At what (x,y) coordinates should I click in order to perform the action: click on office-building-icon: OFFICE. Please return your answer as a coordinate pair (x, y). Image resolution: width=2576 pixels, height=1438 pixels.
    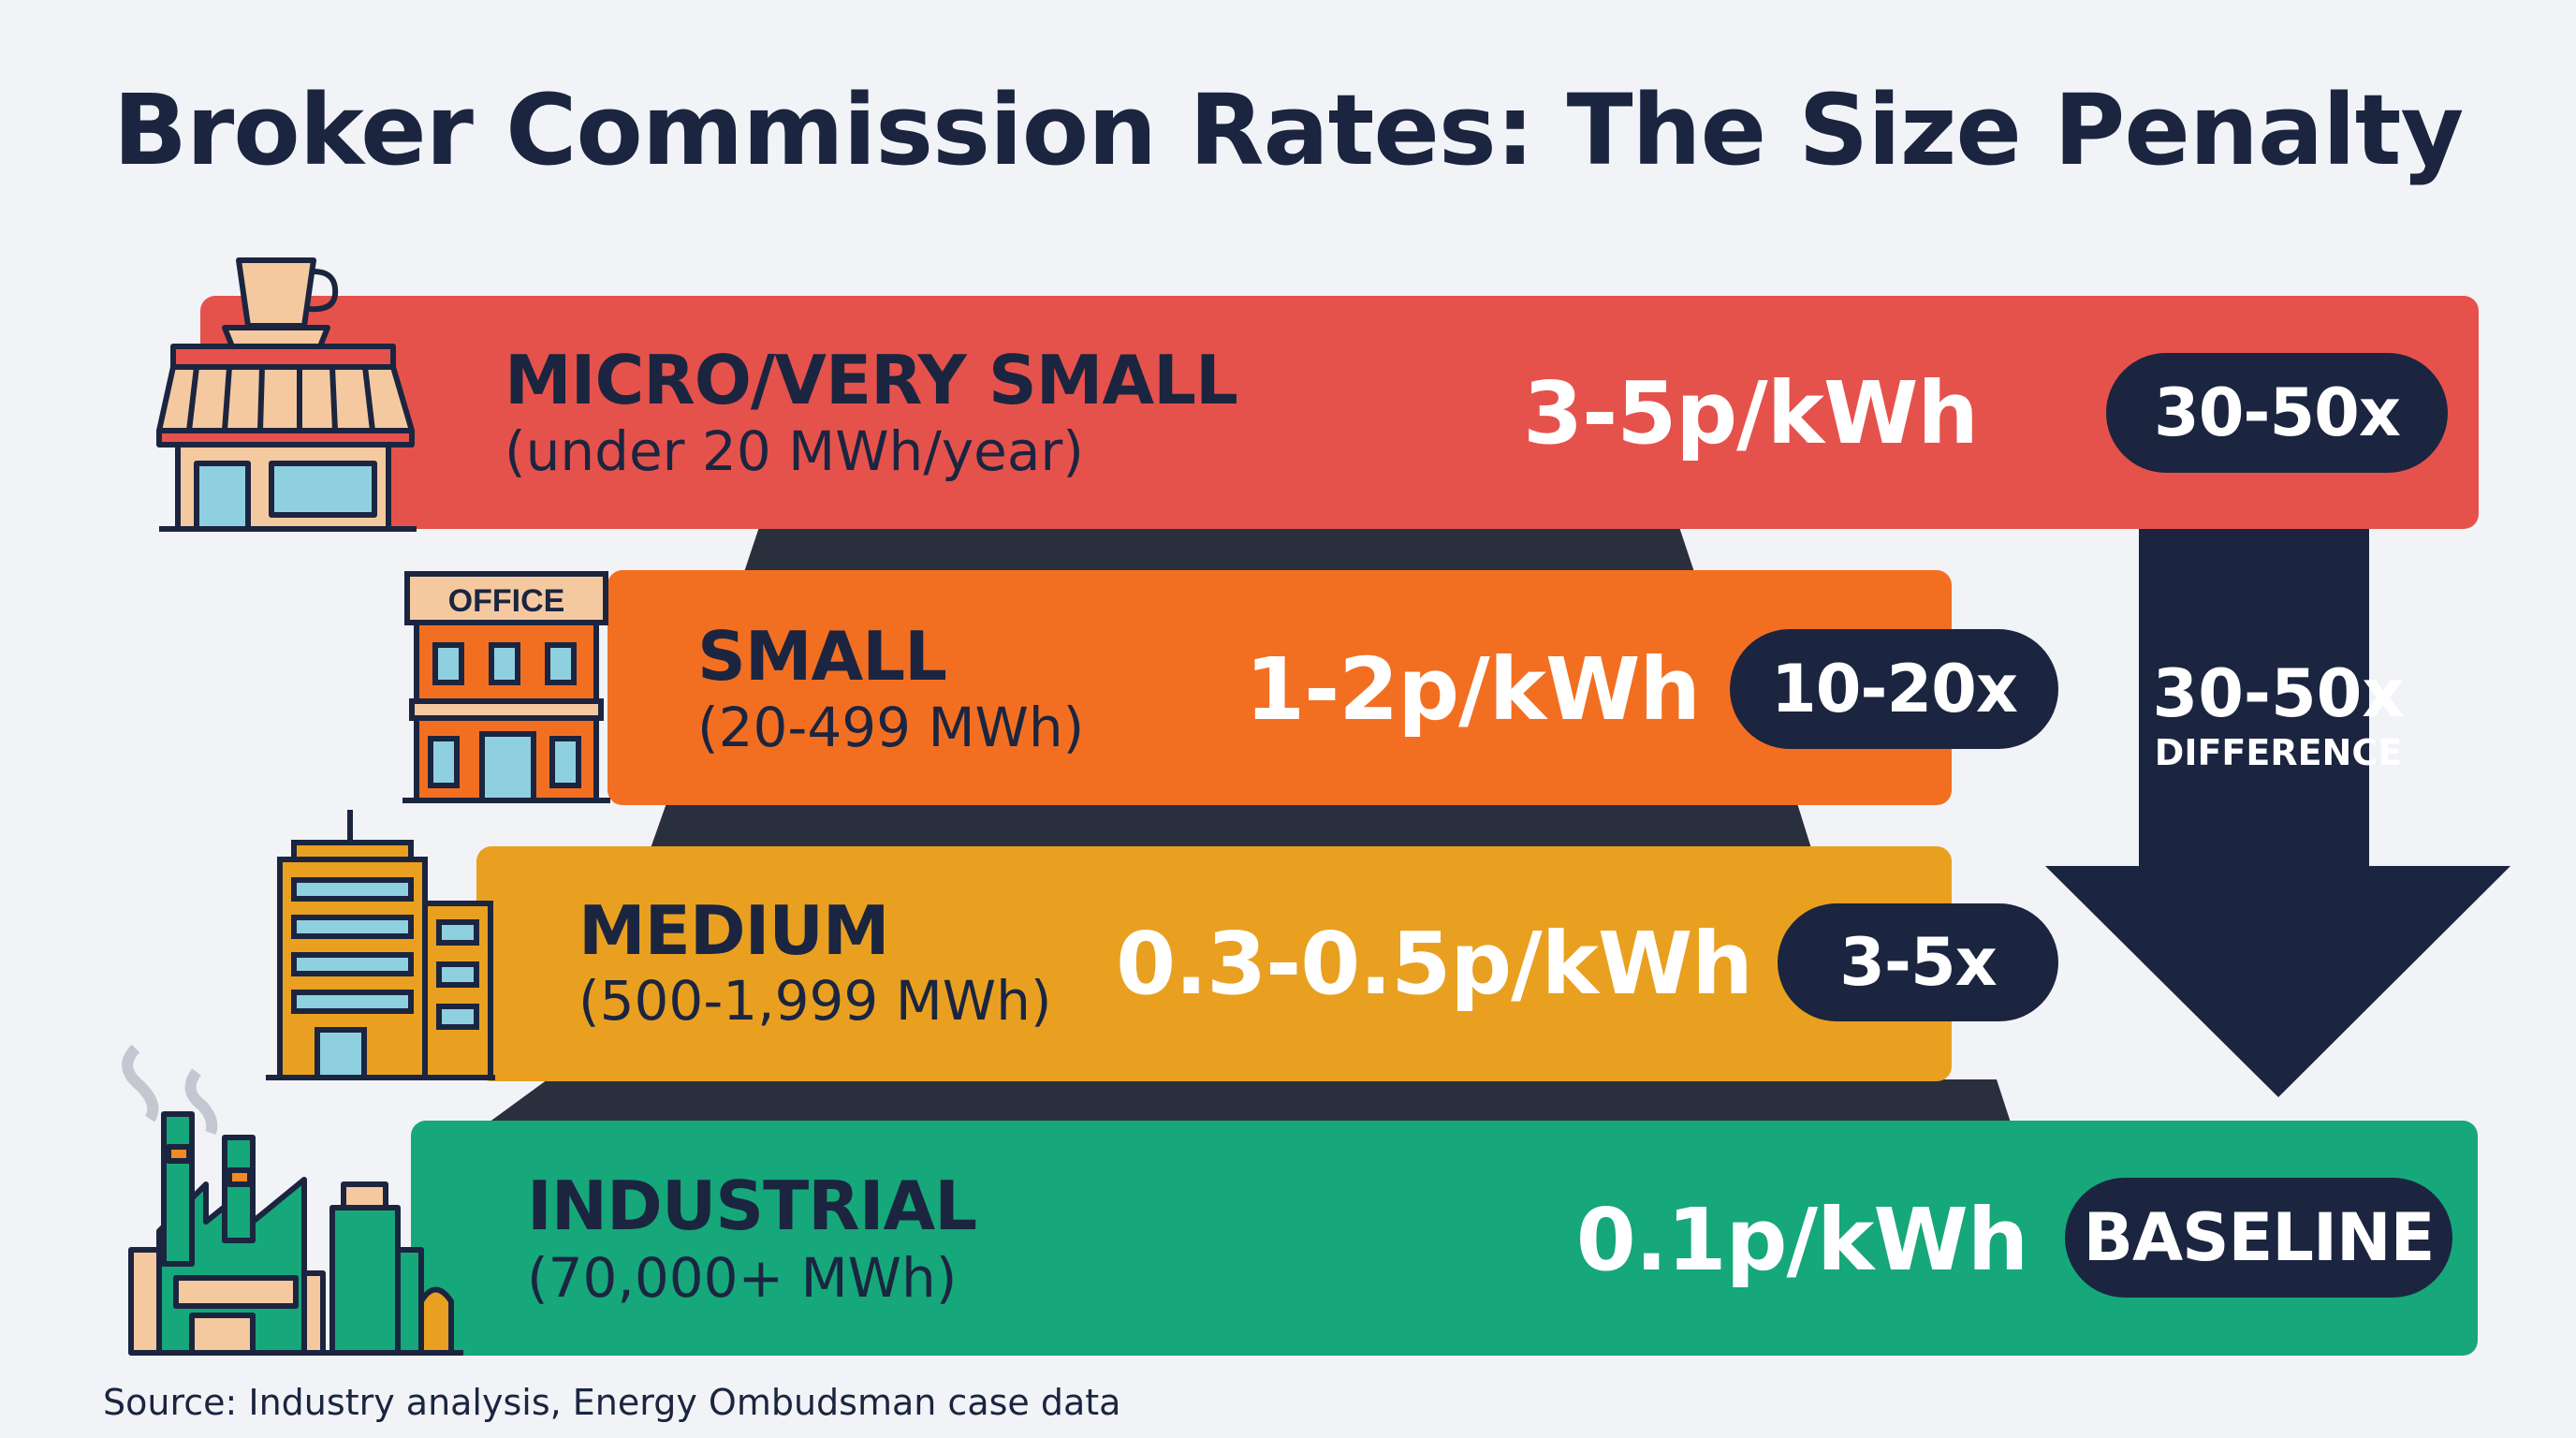
    Looking at the image, I should click on (506, 687).